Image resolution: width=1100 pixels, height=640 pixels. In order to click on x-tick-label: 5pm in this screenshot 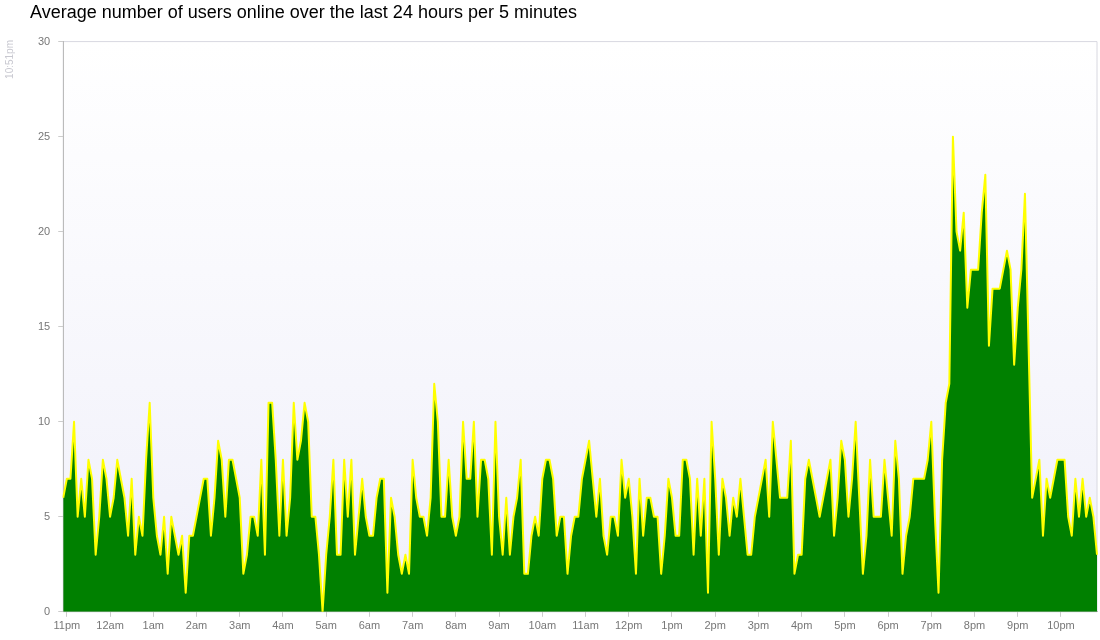, I will do `click(845, 625)`.